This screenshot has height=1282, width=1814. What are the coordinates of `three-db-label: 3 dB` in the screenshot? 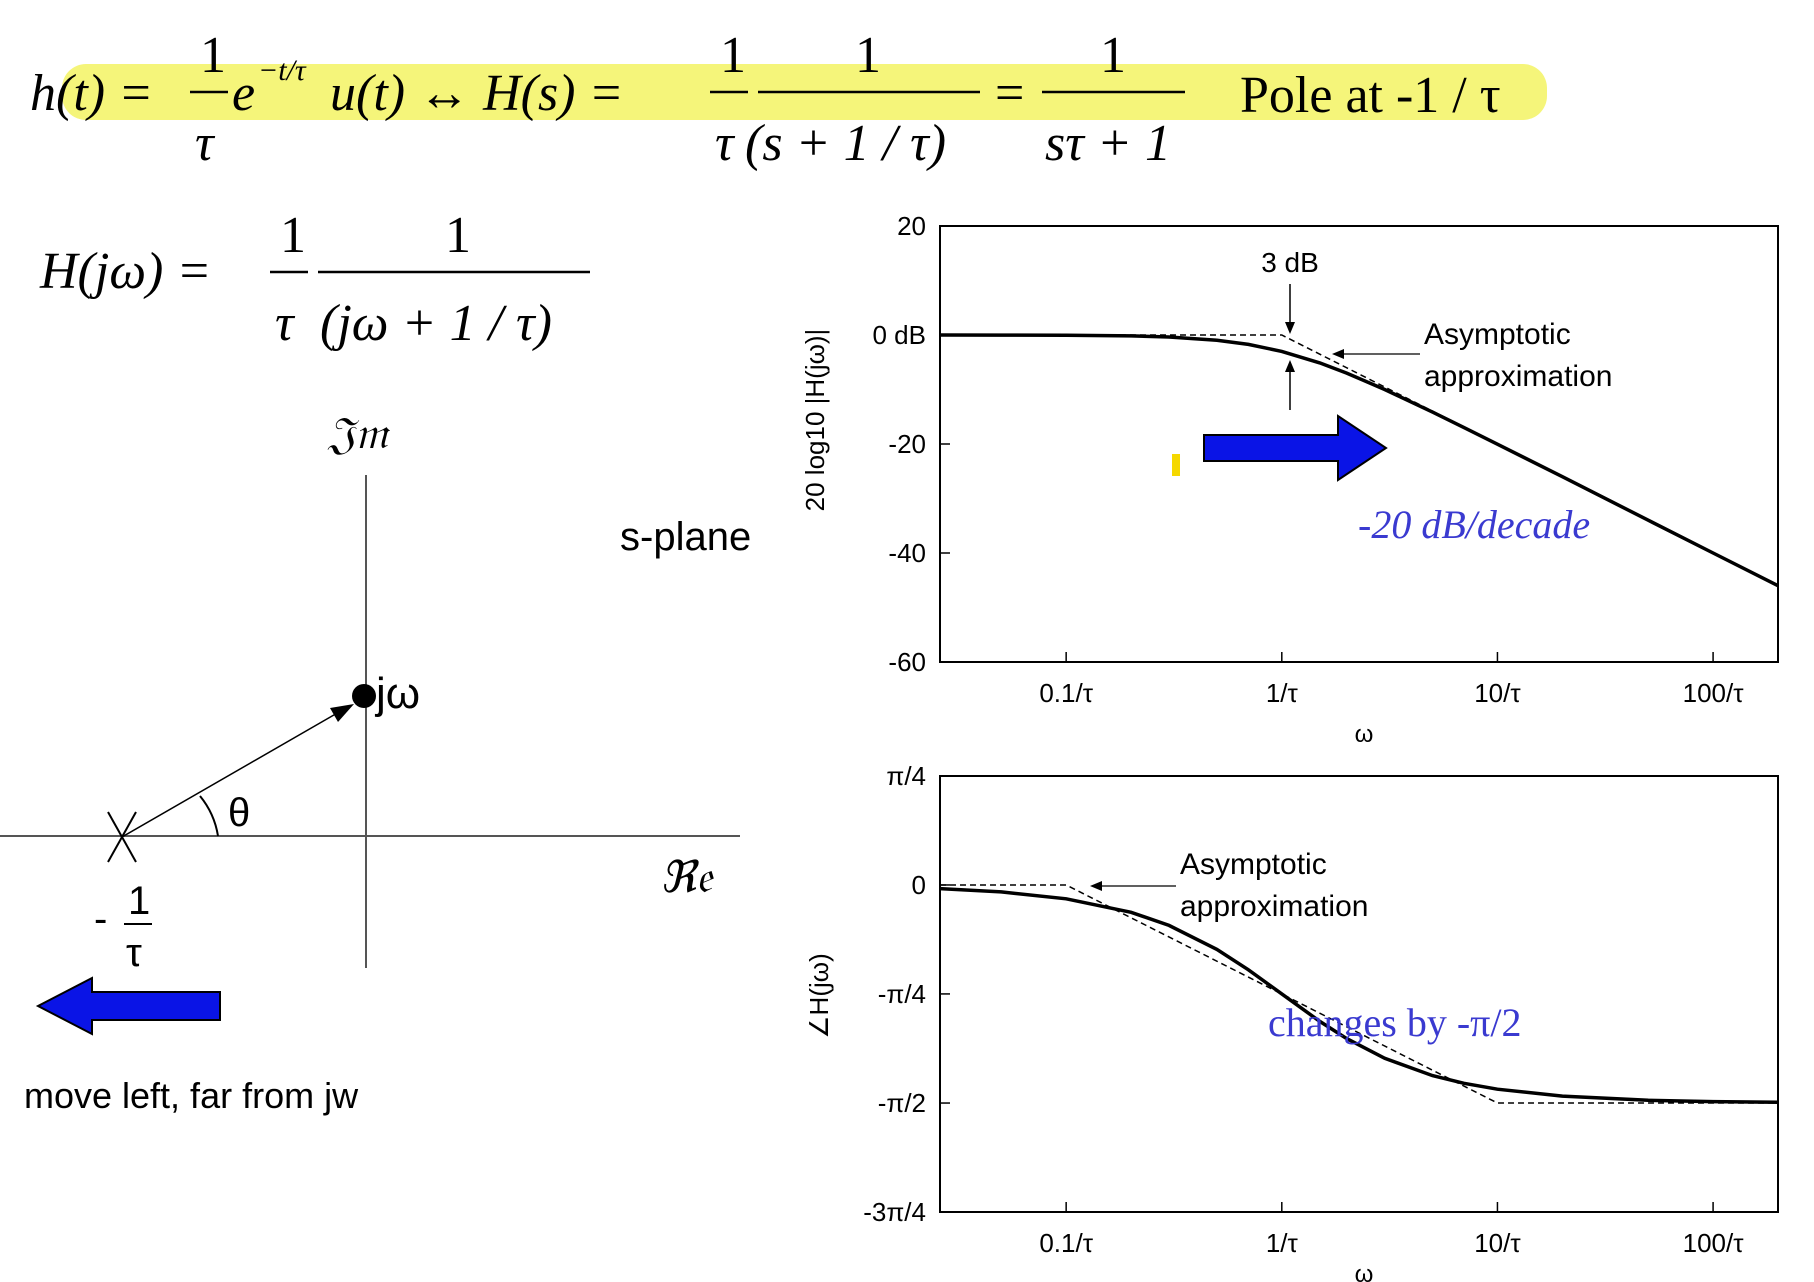 It's located at (1290, 262).